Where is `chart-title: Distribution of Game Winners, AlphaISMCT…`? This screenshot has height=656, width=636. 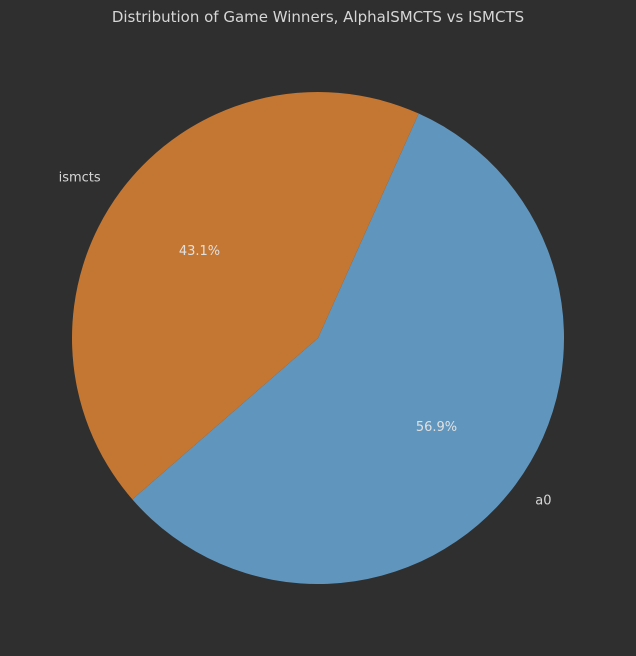
chart-title: Distribution of Game Winners, AlphaISMCT… is located at coordinates (318, 17).